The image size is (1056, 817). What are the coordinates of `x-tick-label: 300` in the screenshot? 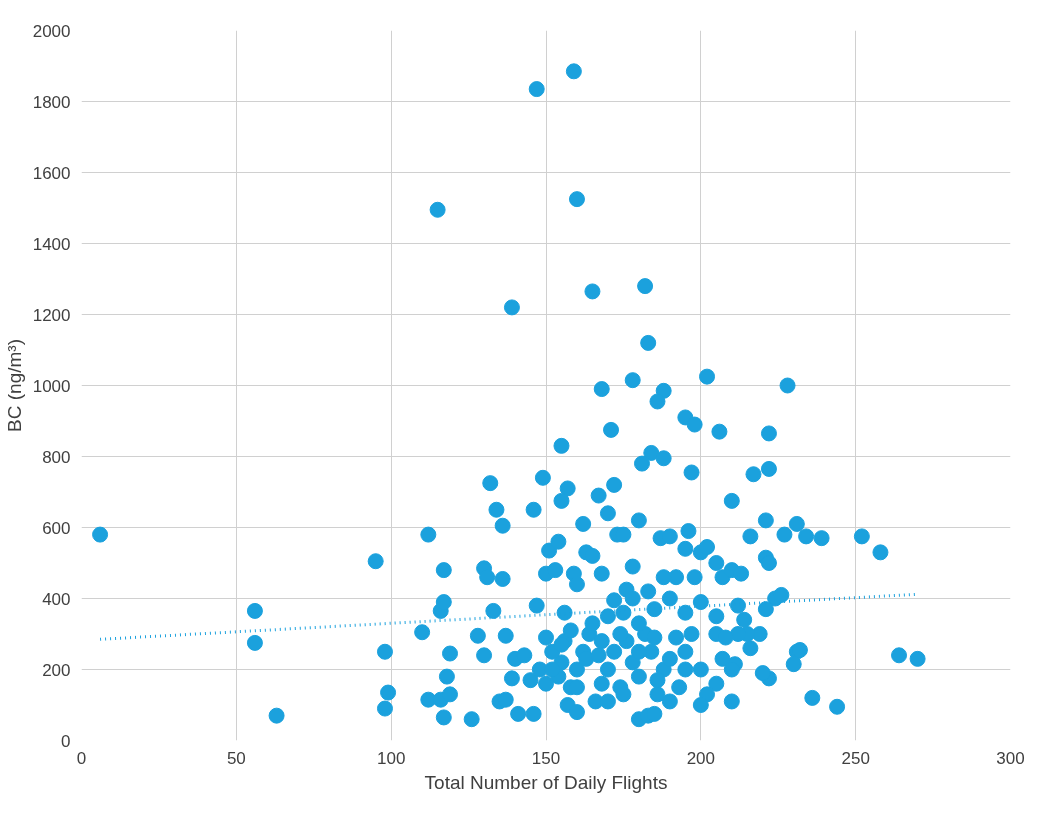 It's located at (1010, 758).